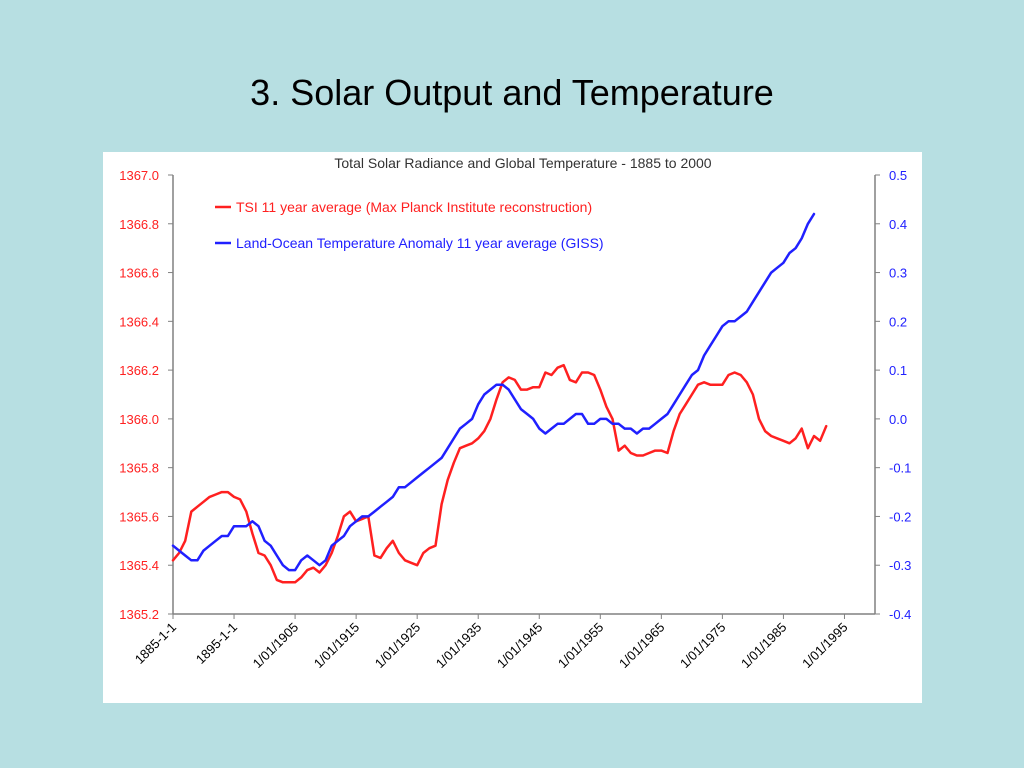  I want to click on x-tick-label: 1895-1-1, so click(216, 643).